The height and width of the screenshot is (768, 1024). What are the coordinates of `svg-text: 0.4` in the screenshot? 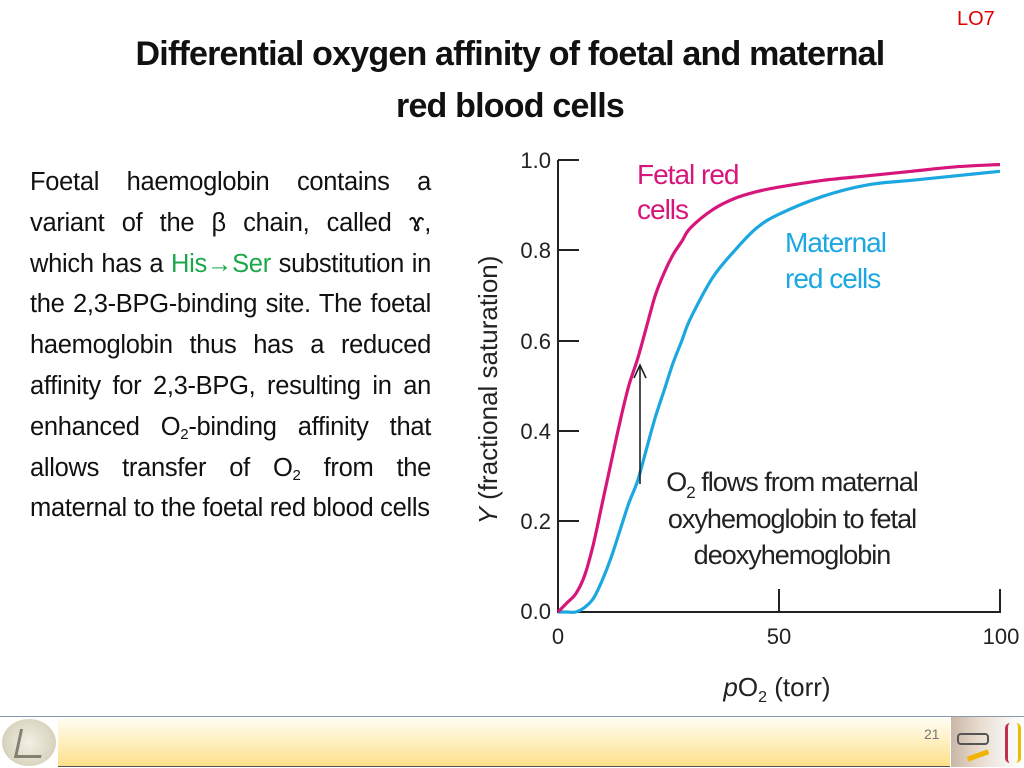 It's located at (535, 431).